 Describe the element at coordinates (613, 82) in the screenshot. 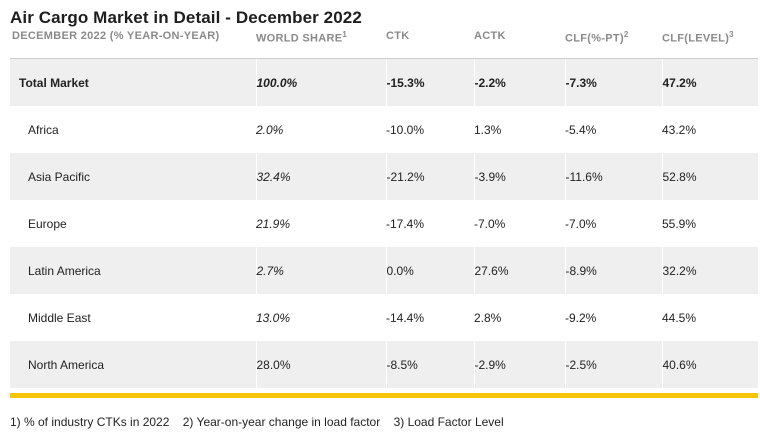

I see `clf-pt-cell: -7.3%` at that location.